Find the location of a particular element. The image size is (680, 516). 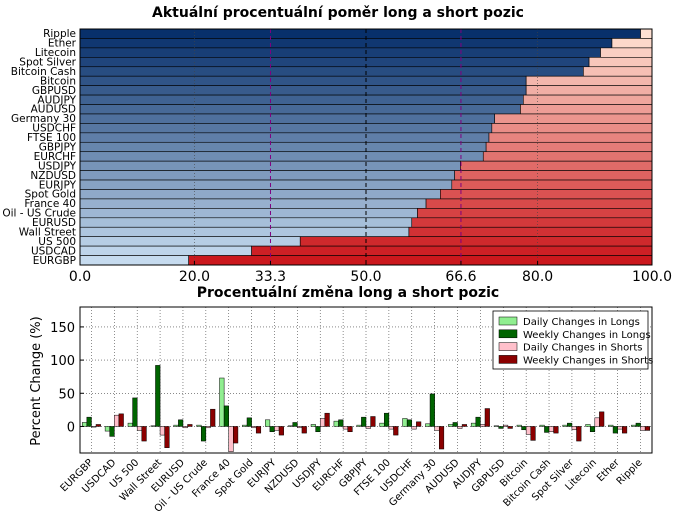

bottom-chart-title: Procentuální změna long a short pozic is located at coordinates (348, 293).